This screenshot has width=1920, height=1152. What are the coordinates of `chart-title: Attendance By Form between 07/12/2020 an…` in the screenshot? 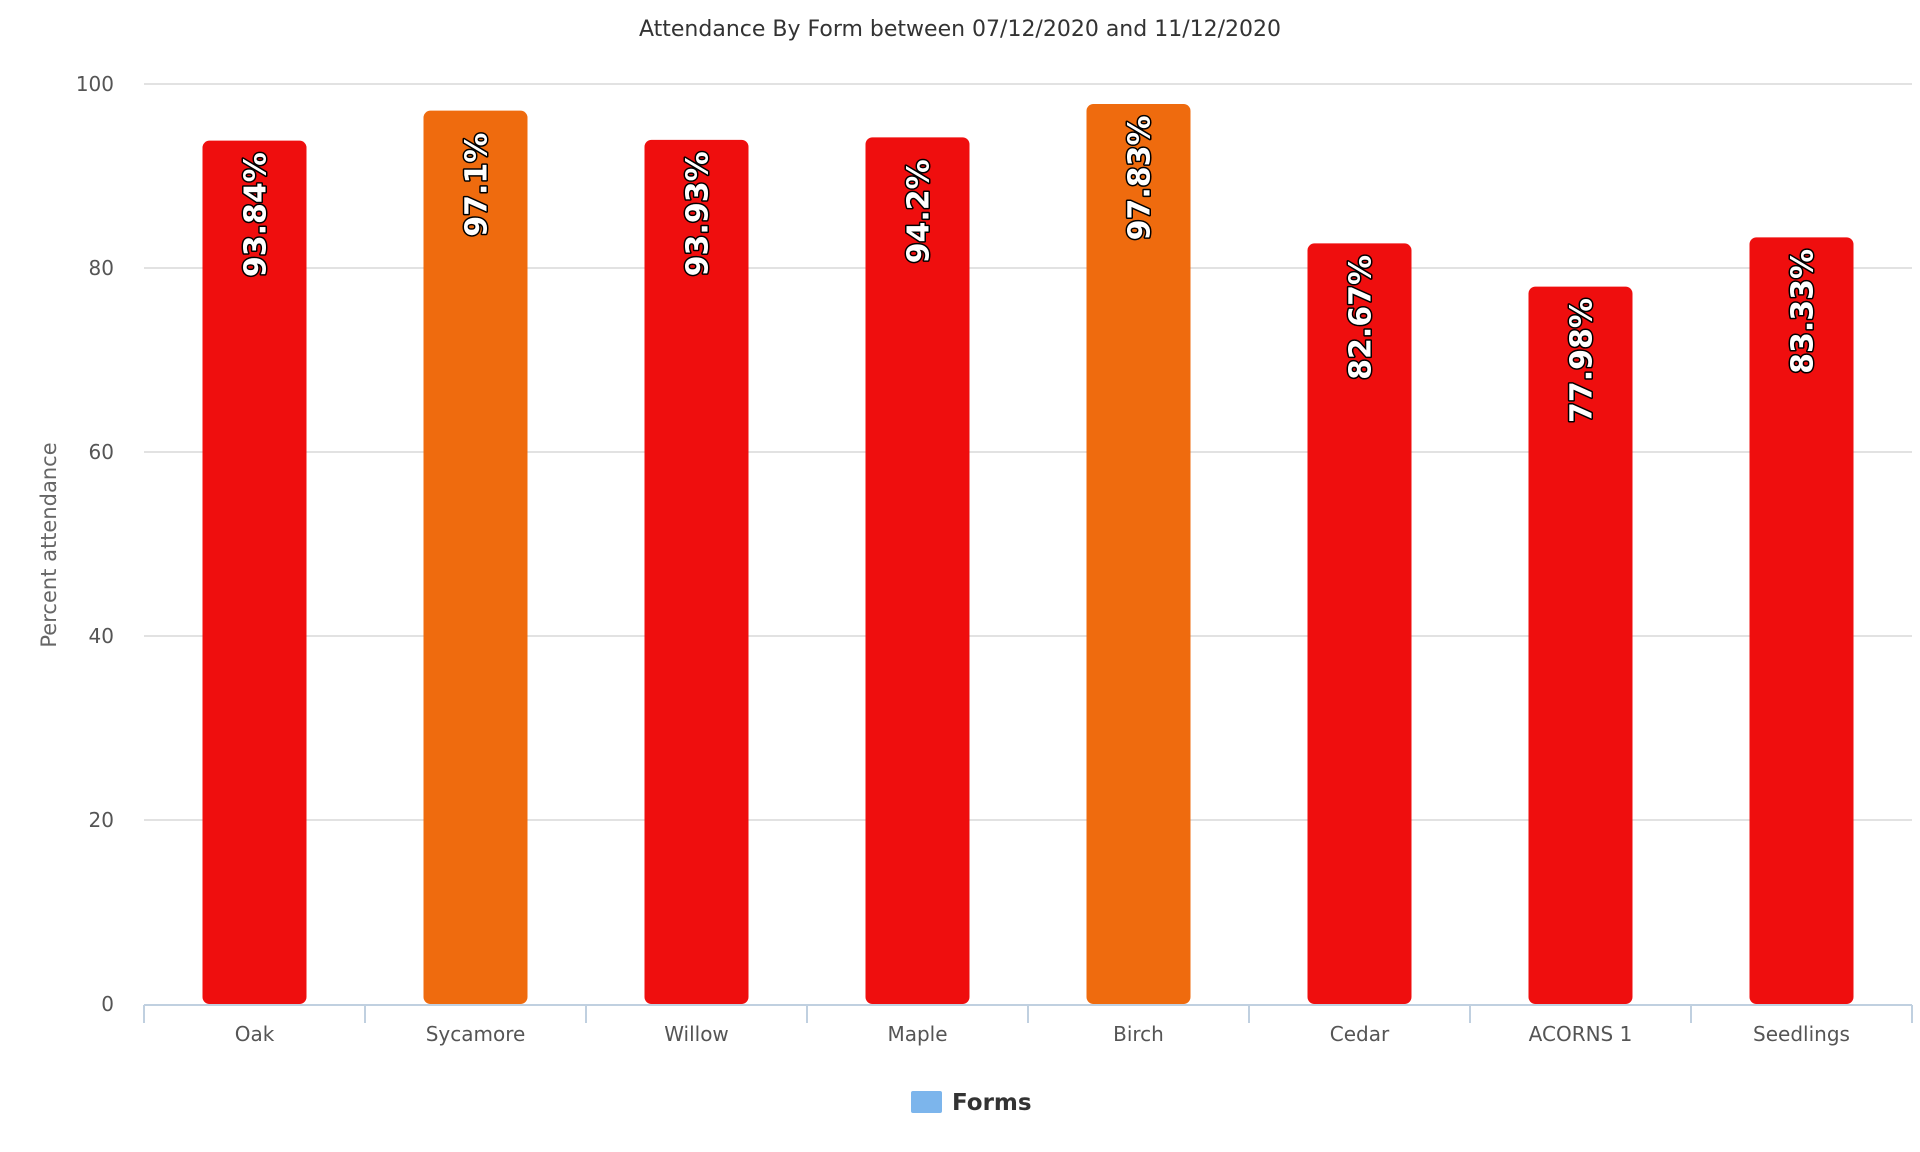 It's located at (960, 29).